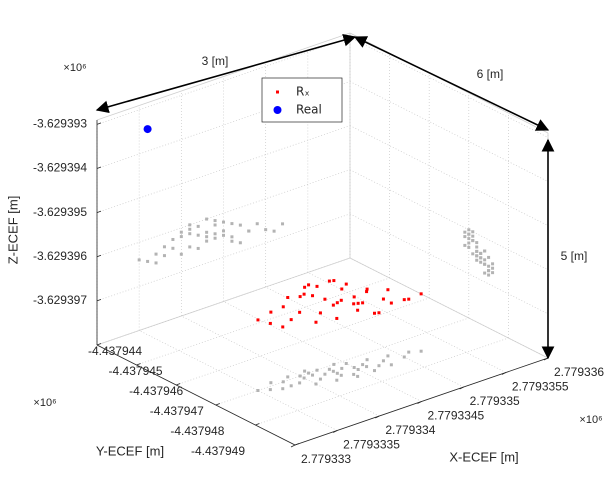 Image resolution: width=611 pixels, height=497 pixels. Describe the element at coordinates (302, 100) in the screenshot. I see `legend-box` at that location.